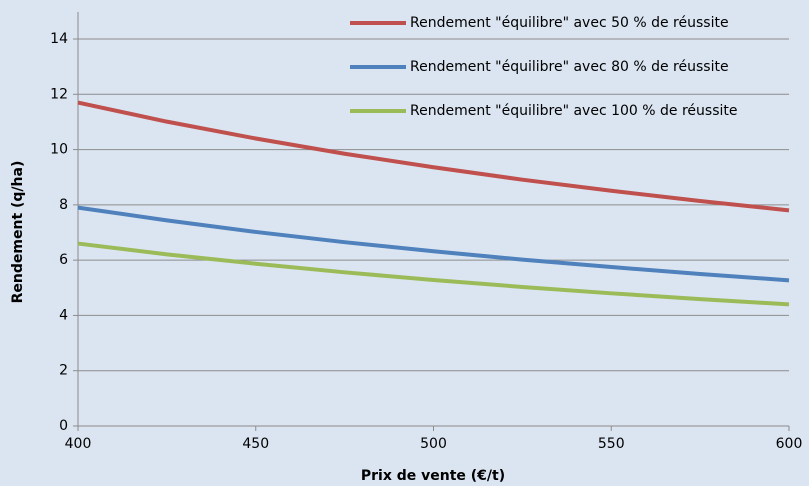 The height and width of the screenshot is (486, 809). What do you see at coordinates (59, 150) in the screenshot?
I see `y-tick-label: 10` at bounding box center [59, 150].